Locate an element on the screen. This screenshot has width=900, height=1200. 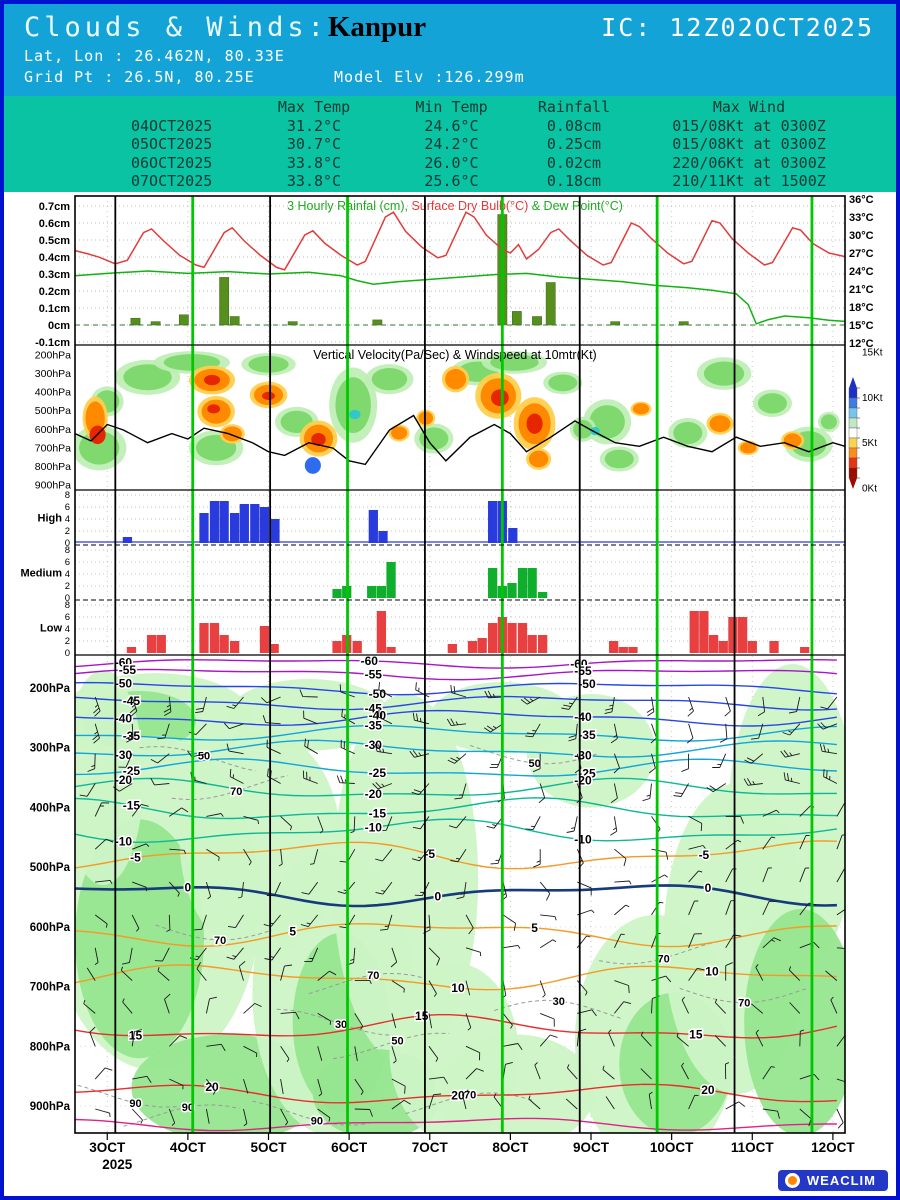
svg-text: 10 is located at coordinates (712, 971).